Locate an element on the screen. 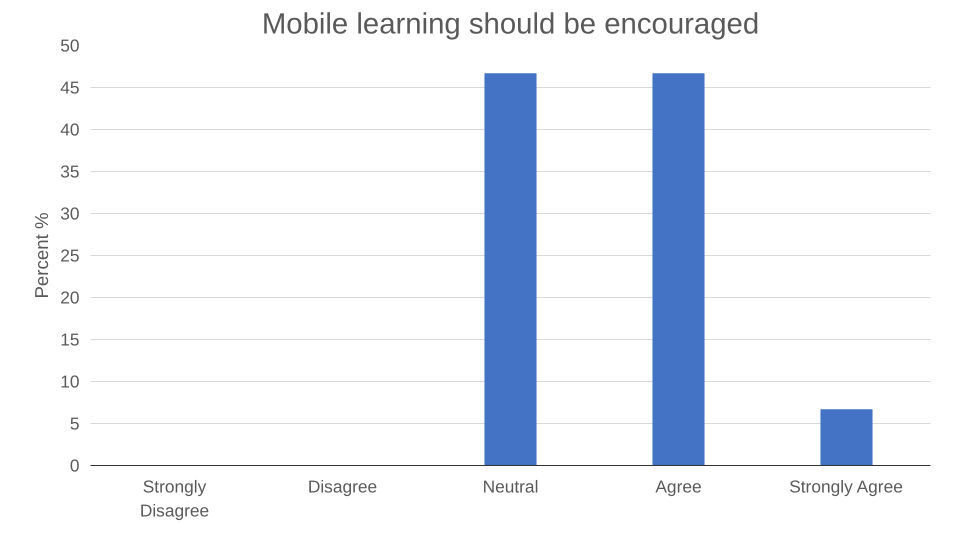 This screenshot has width=957, height=553. chart-title: Mobile learning should be encouraged is located at coordinates (511, 24).